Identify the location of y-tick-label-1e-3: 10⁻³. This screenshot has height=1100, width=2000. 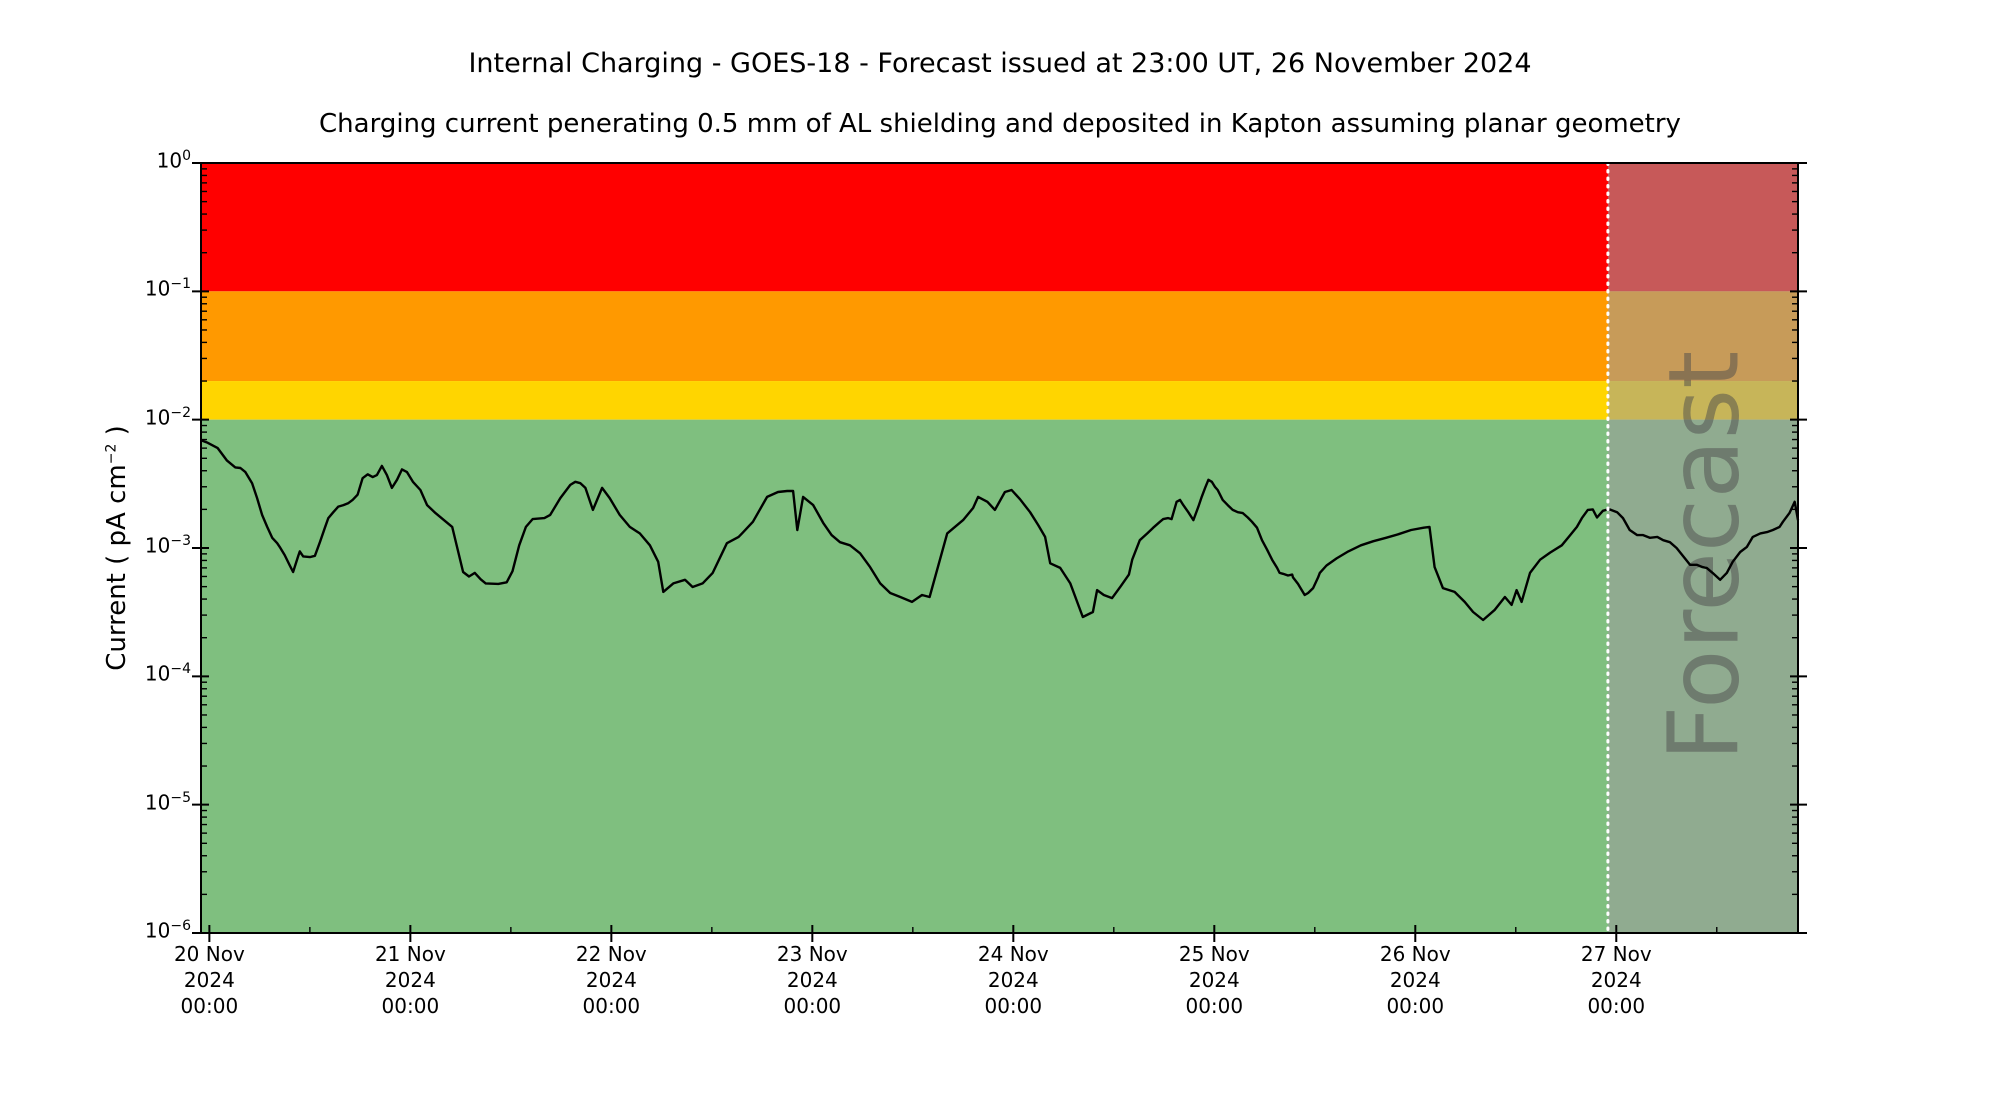
(167, 545).